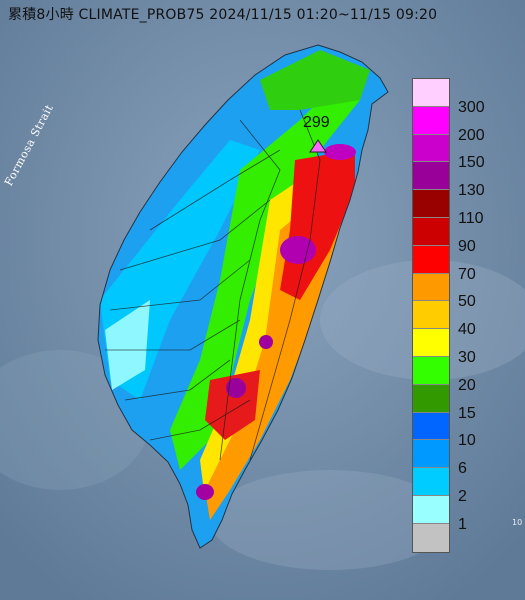 This screenshot has height=600, width=525. Describe the element at coordinates (467, 274) in the screenshot. I see `legend-tick-label: 70` at that location.